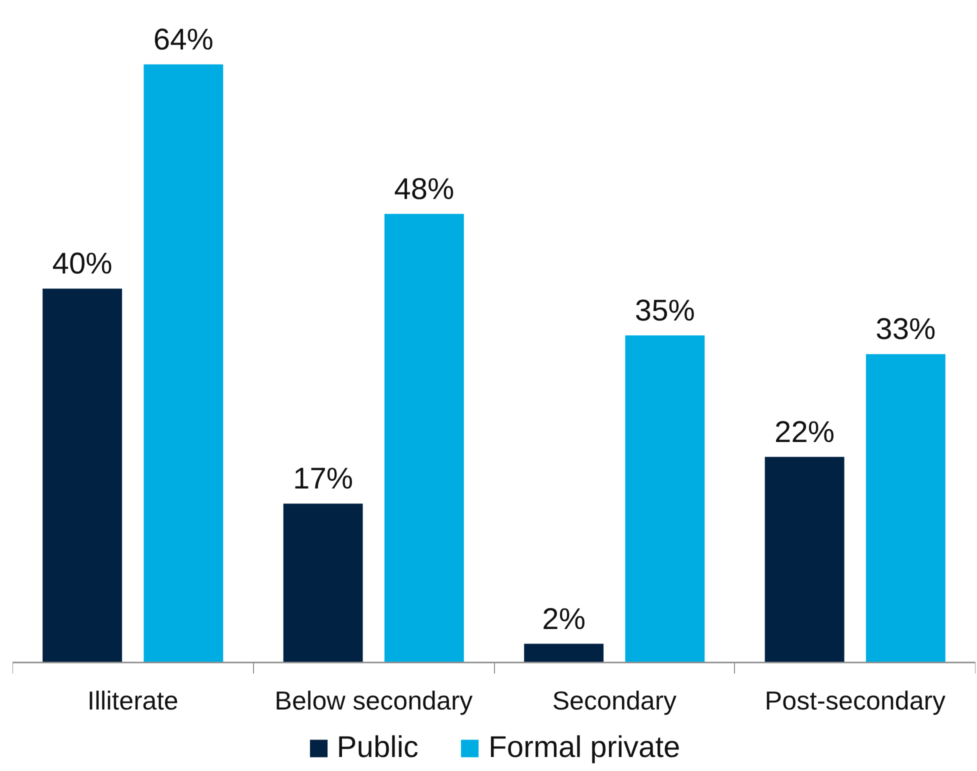 Image resolution: width=977 pixels, height=771 pixels. Describe the element at coordinates (183, 39) in the screenshot. I see `data-label: 64%` at that location.